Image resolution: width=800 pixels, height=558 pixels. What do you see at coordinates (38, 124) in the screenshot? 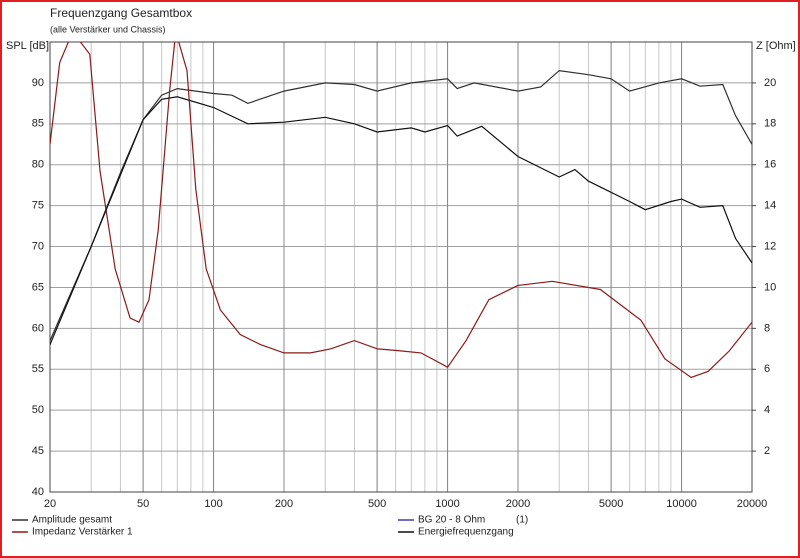
I see `y-tick-label: 85` at bounding box center [38, 124].